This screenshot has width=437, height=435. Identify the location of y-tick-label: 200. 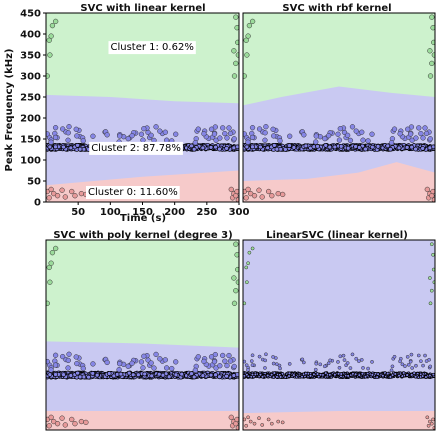
(30, 119).